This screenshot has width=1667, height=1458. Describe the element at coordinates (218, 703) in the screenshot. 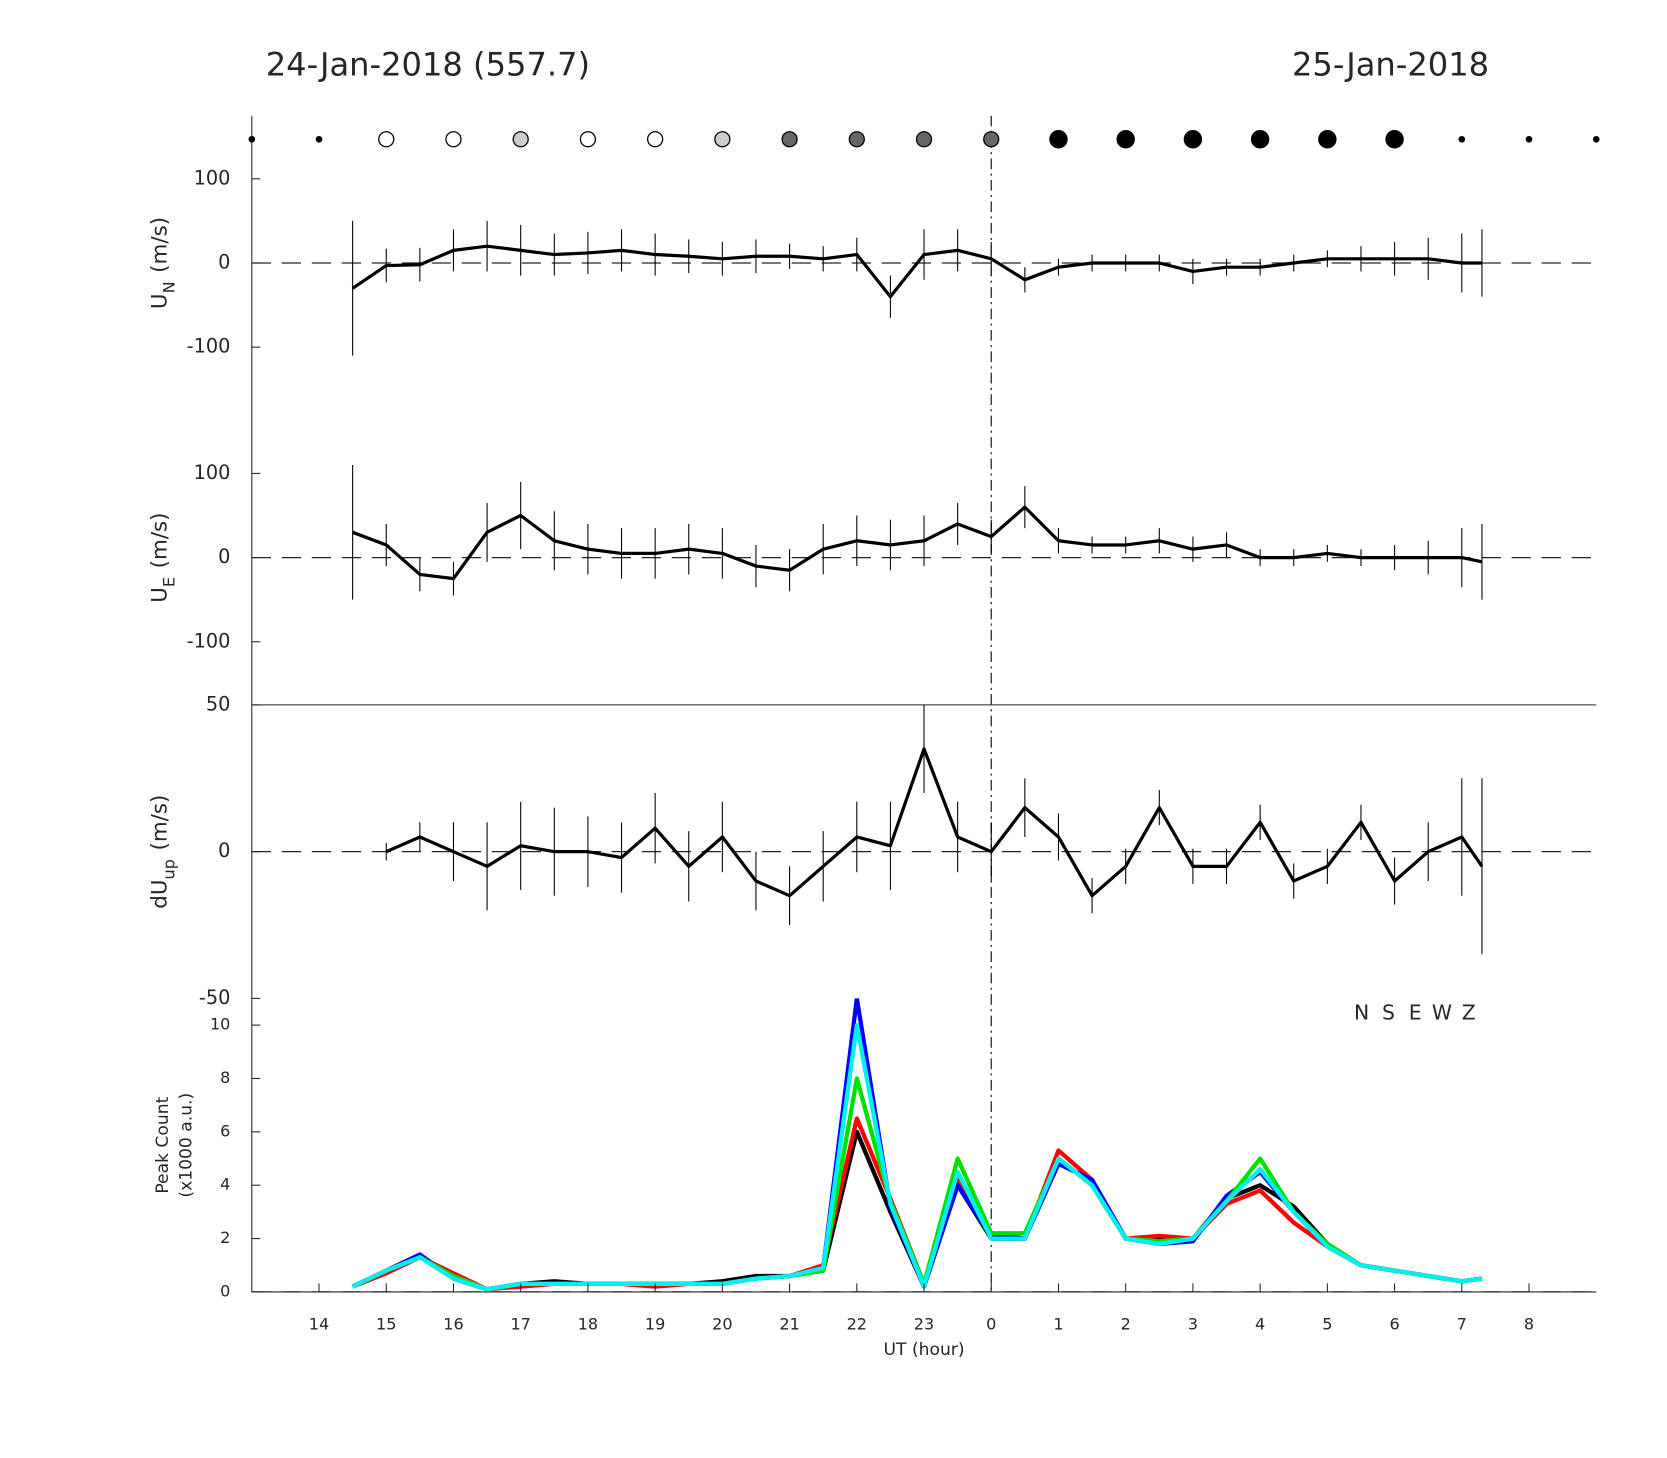

I see `y-tick-label: 50` at that location.